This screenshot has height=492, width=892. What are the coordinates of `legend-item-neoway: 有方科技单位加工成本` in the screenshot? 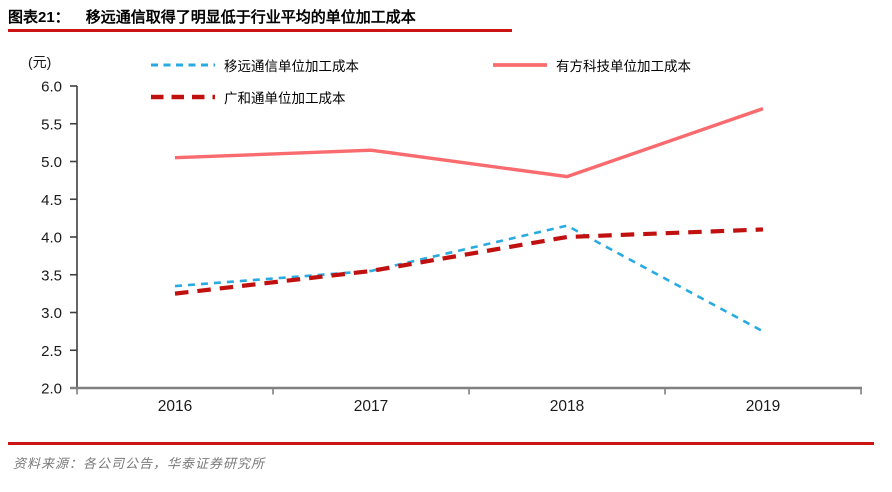 It's located at (591, 65).